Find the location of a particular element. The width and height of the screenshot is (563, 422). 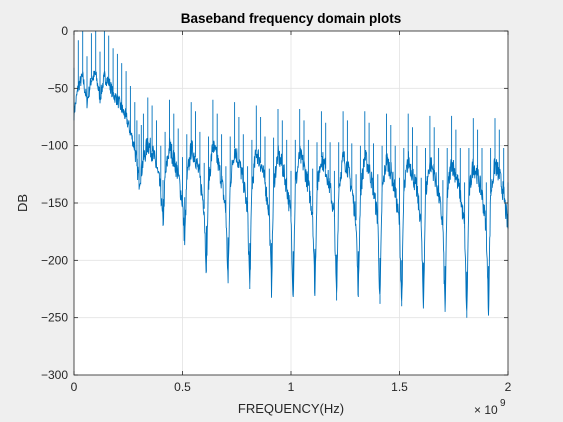

x-exponent-power: 9 is located at coordinates (503, 403).